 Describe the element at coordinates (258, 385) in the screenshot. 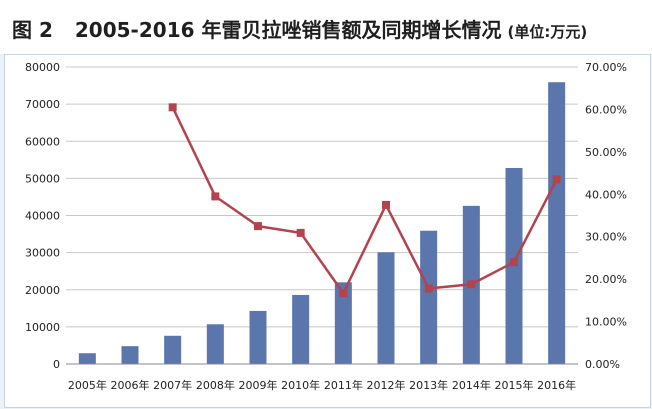

I see `x-tick-label: 2009年` at that location.